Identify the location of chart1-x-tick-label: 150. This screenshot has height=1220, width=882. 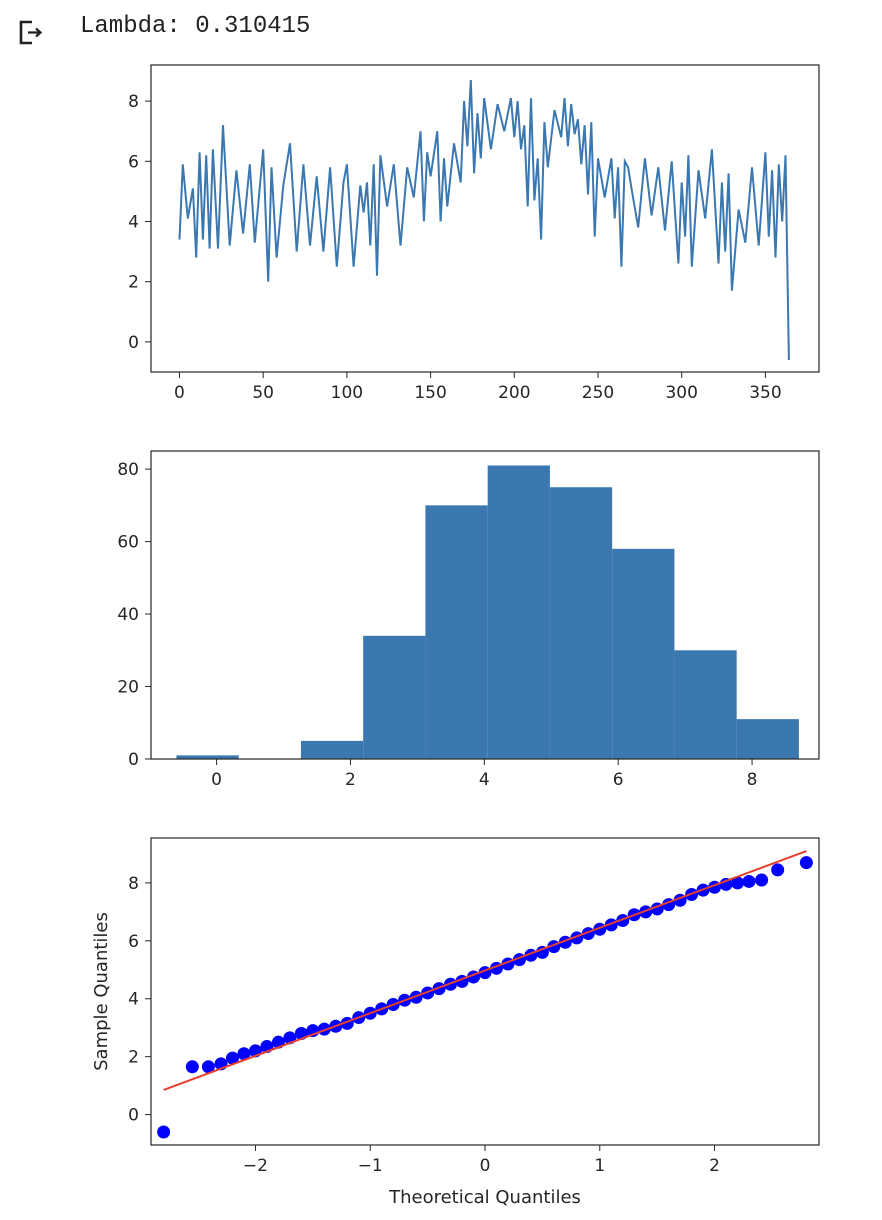
(430, 393).